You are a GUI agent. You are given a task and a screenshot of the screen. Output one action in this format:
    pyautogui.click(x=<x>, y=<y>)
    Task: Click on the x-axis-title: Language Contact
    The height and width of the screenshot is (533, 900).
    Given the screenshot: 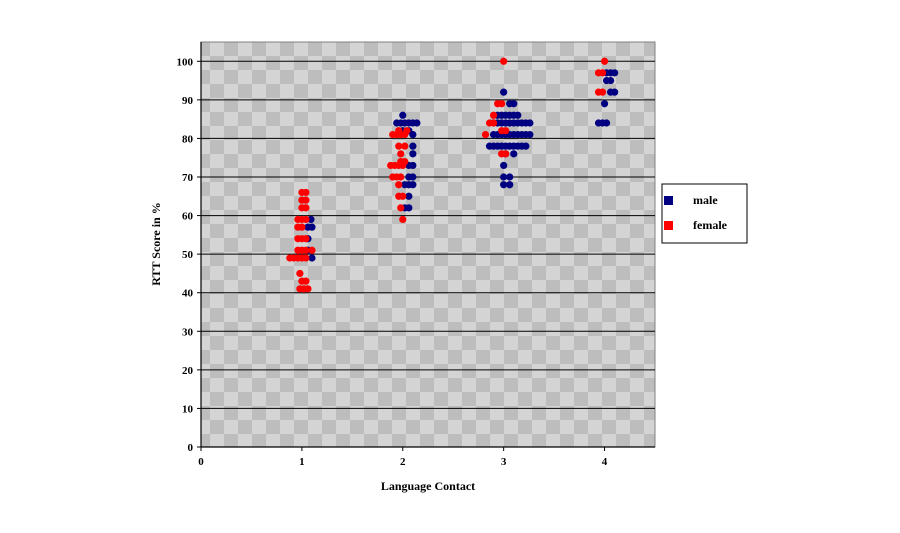 What is the action you would take?
    pyautogui.click(x=428, y=486)
    